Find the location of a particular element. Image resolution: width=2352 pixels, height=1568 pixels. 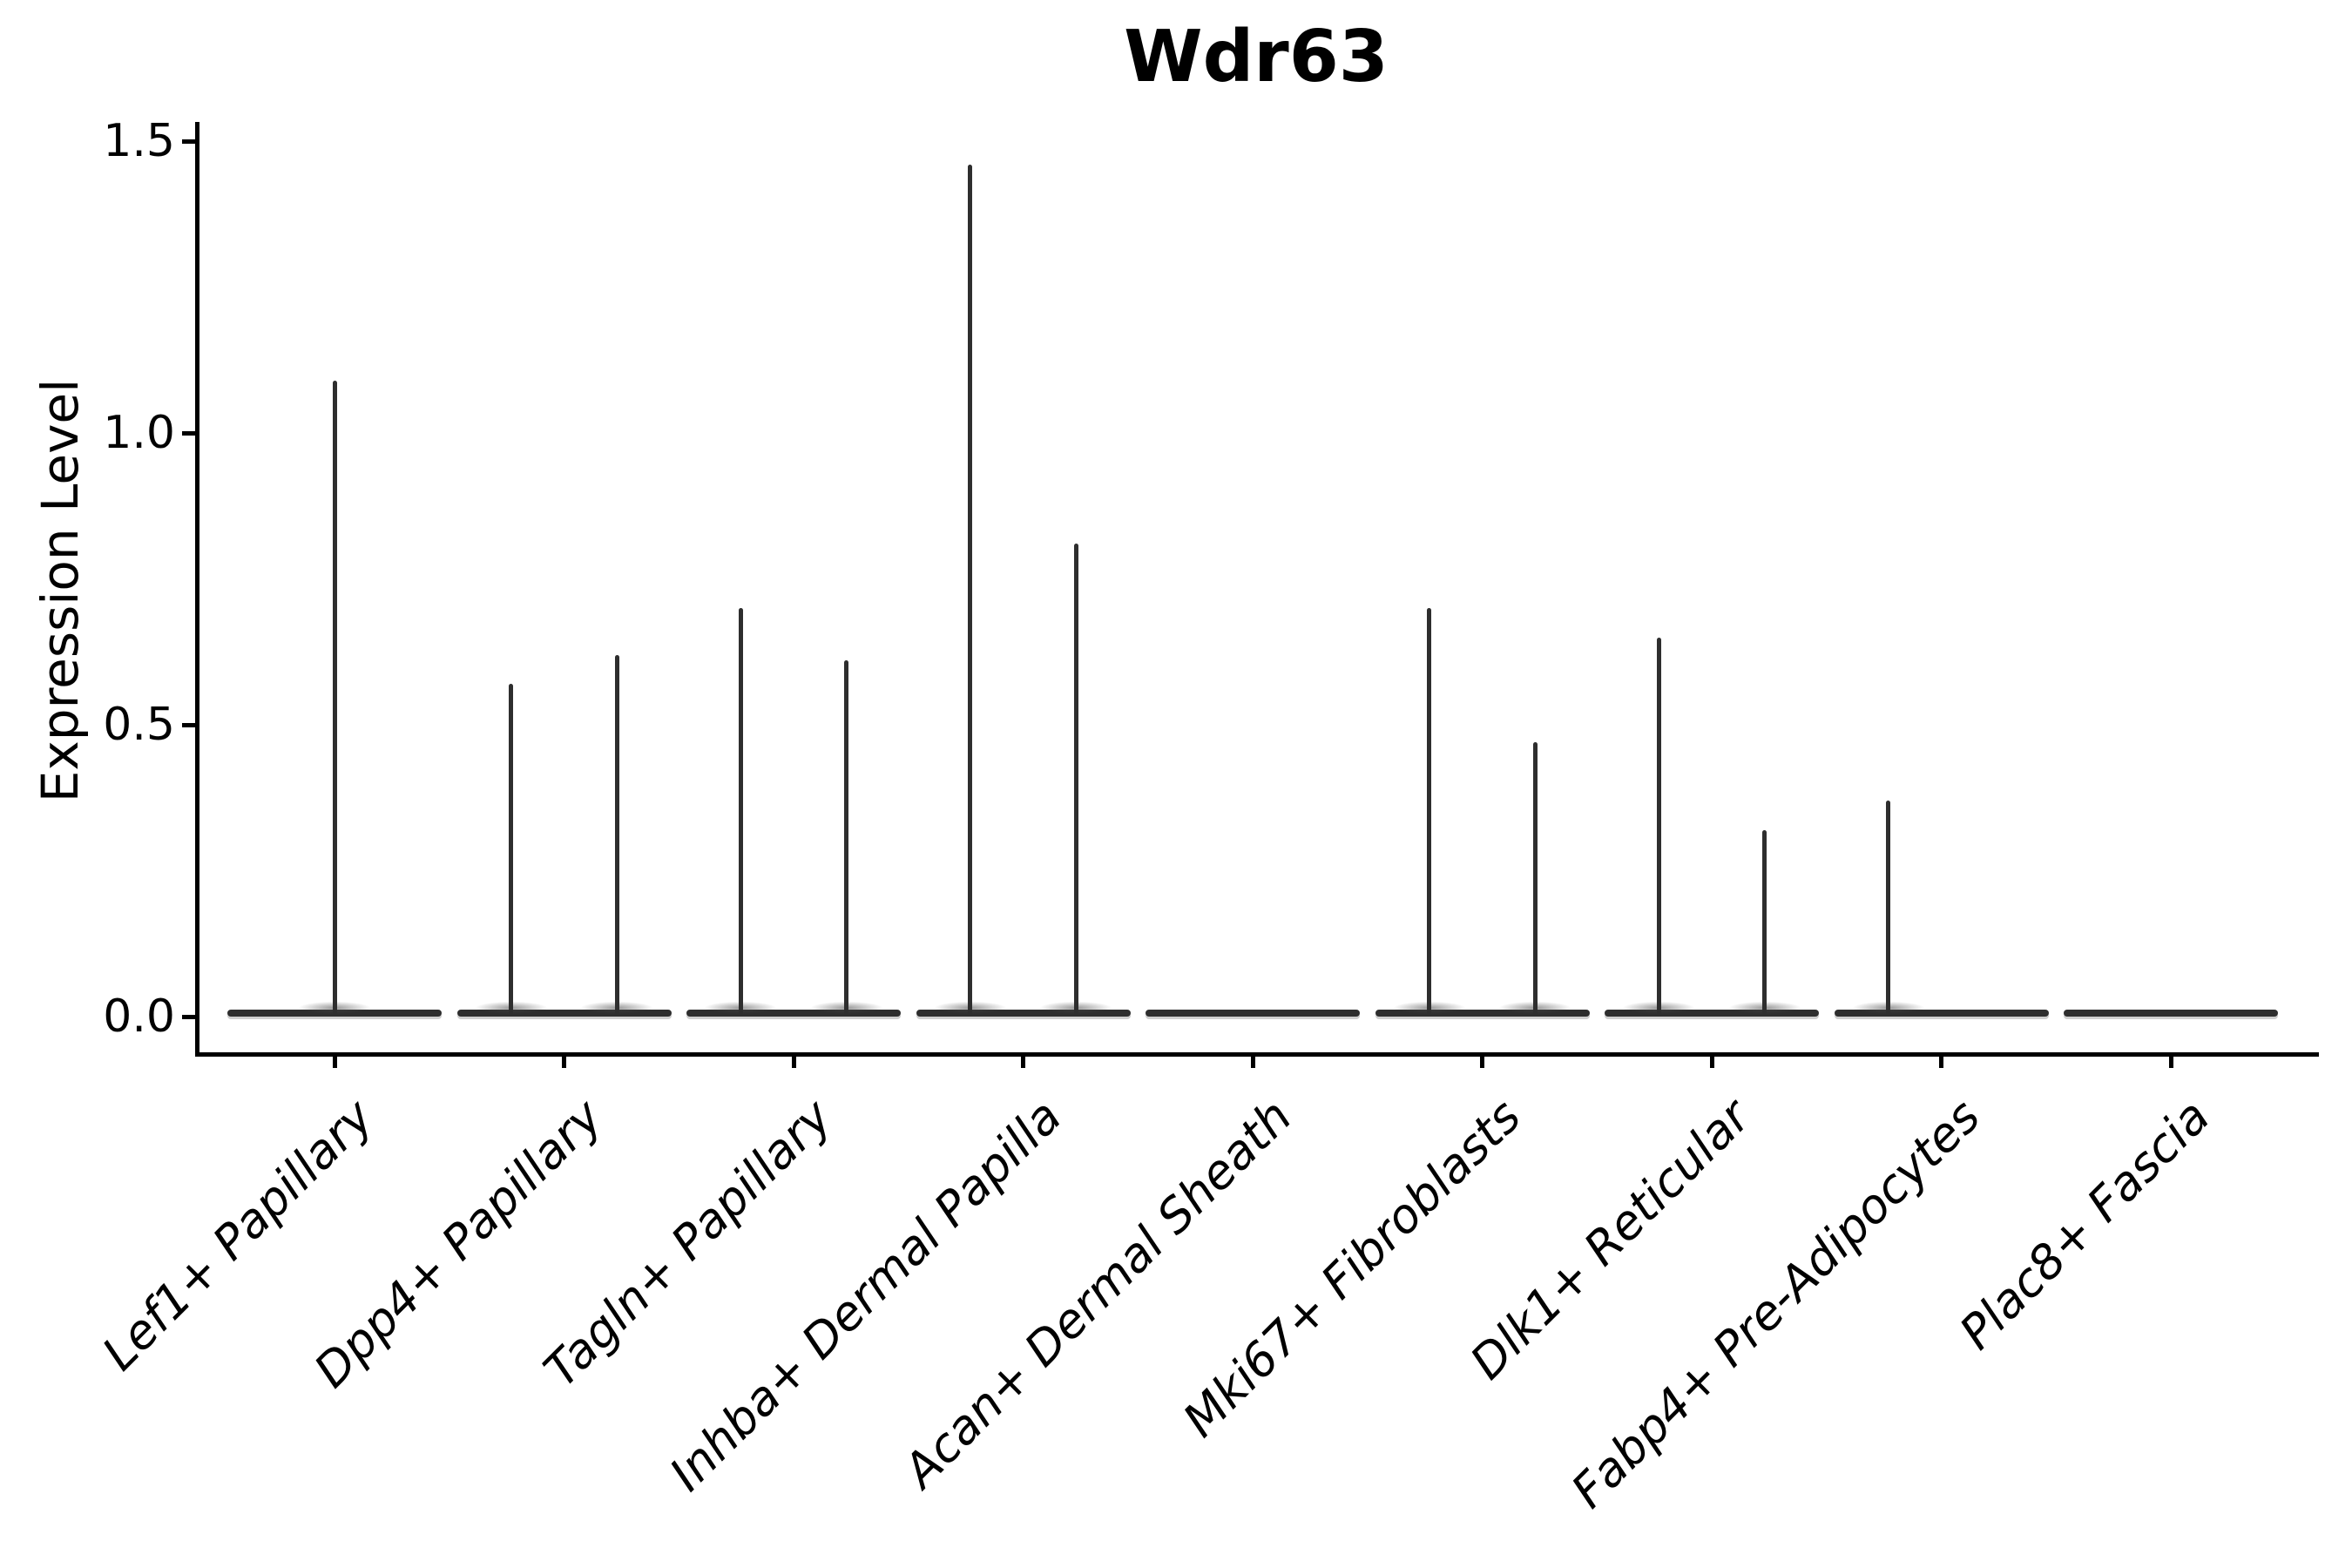

y-axis-tick-label: 0.5 is located at coordinates (139, 725).